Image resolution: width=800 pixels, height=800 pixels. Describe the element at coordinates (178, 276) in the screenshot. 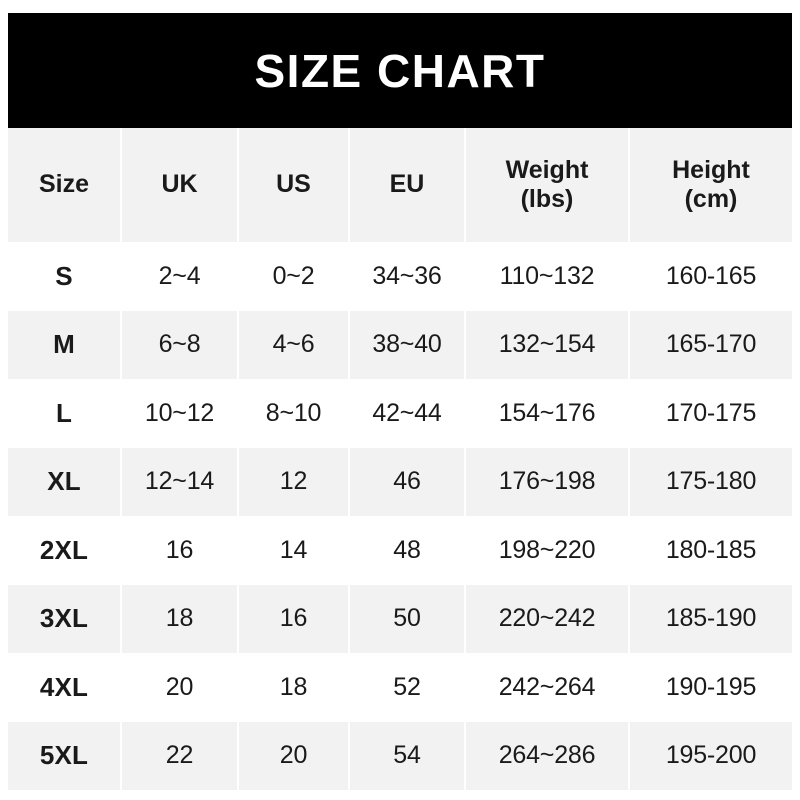

I see `cell-uk: 2~4` at that location.